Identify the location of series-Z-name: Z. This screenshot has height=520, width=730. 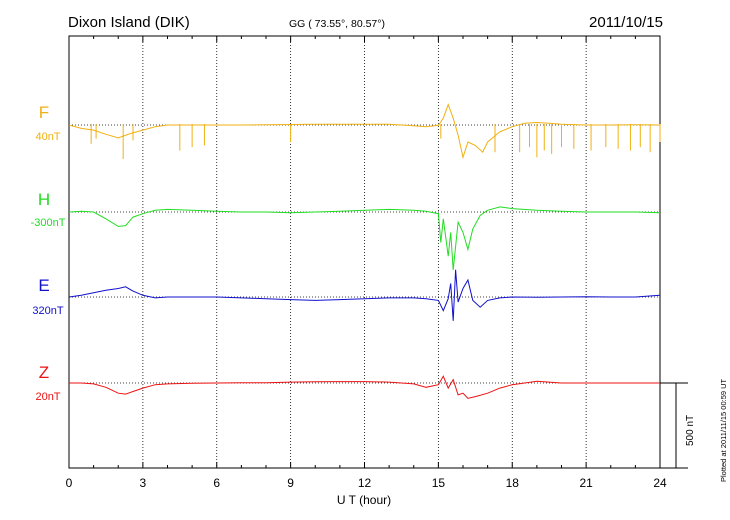
(44, 372).